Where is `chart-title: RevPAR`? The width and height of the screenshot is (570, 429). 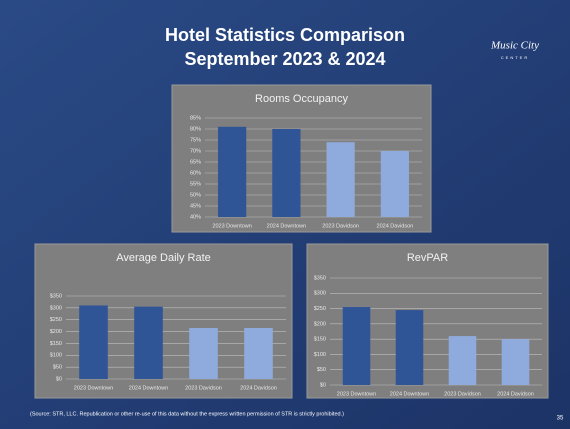
chart-title: RevPAR is located at coordinates (427, 258).